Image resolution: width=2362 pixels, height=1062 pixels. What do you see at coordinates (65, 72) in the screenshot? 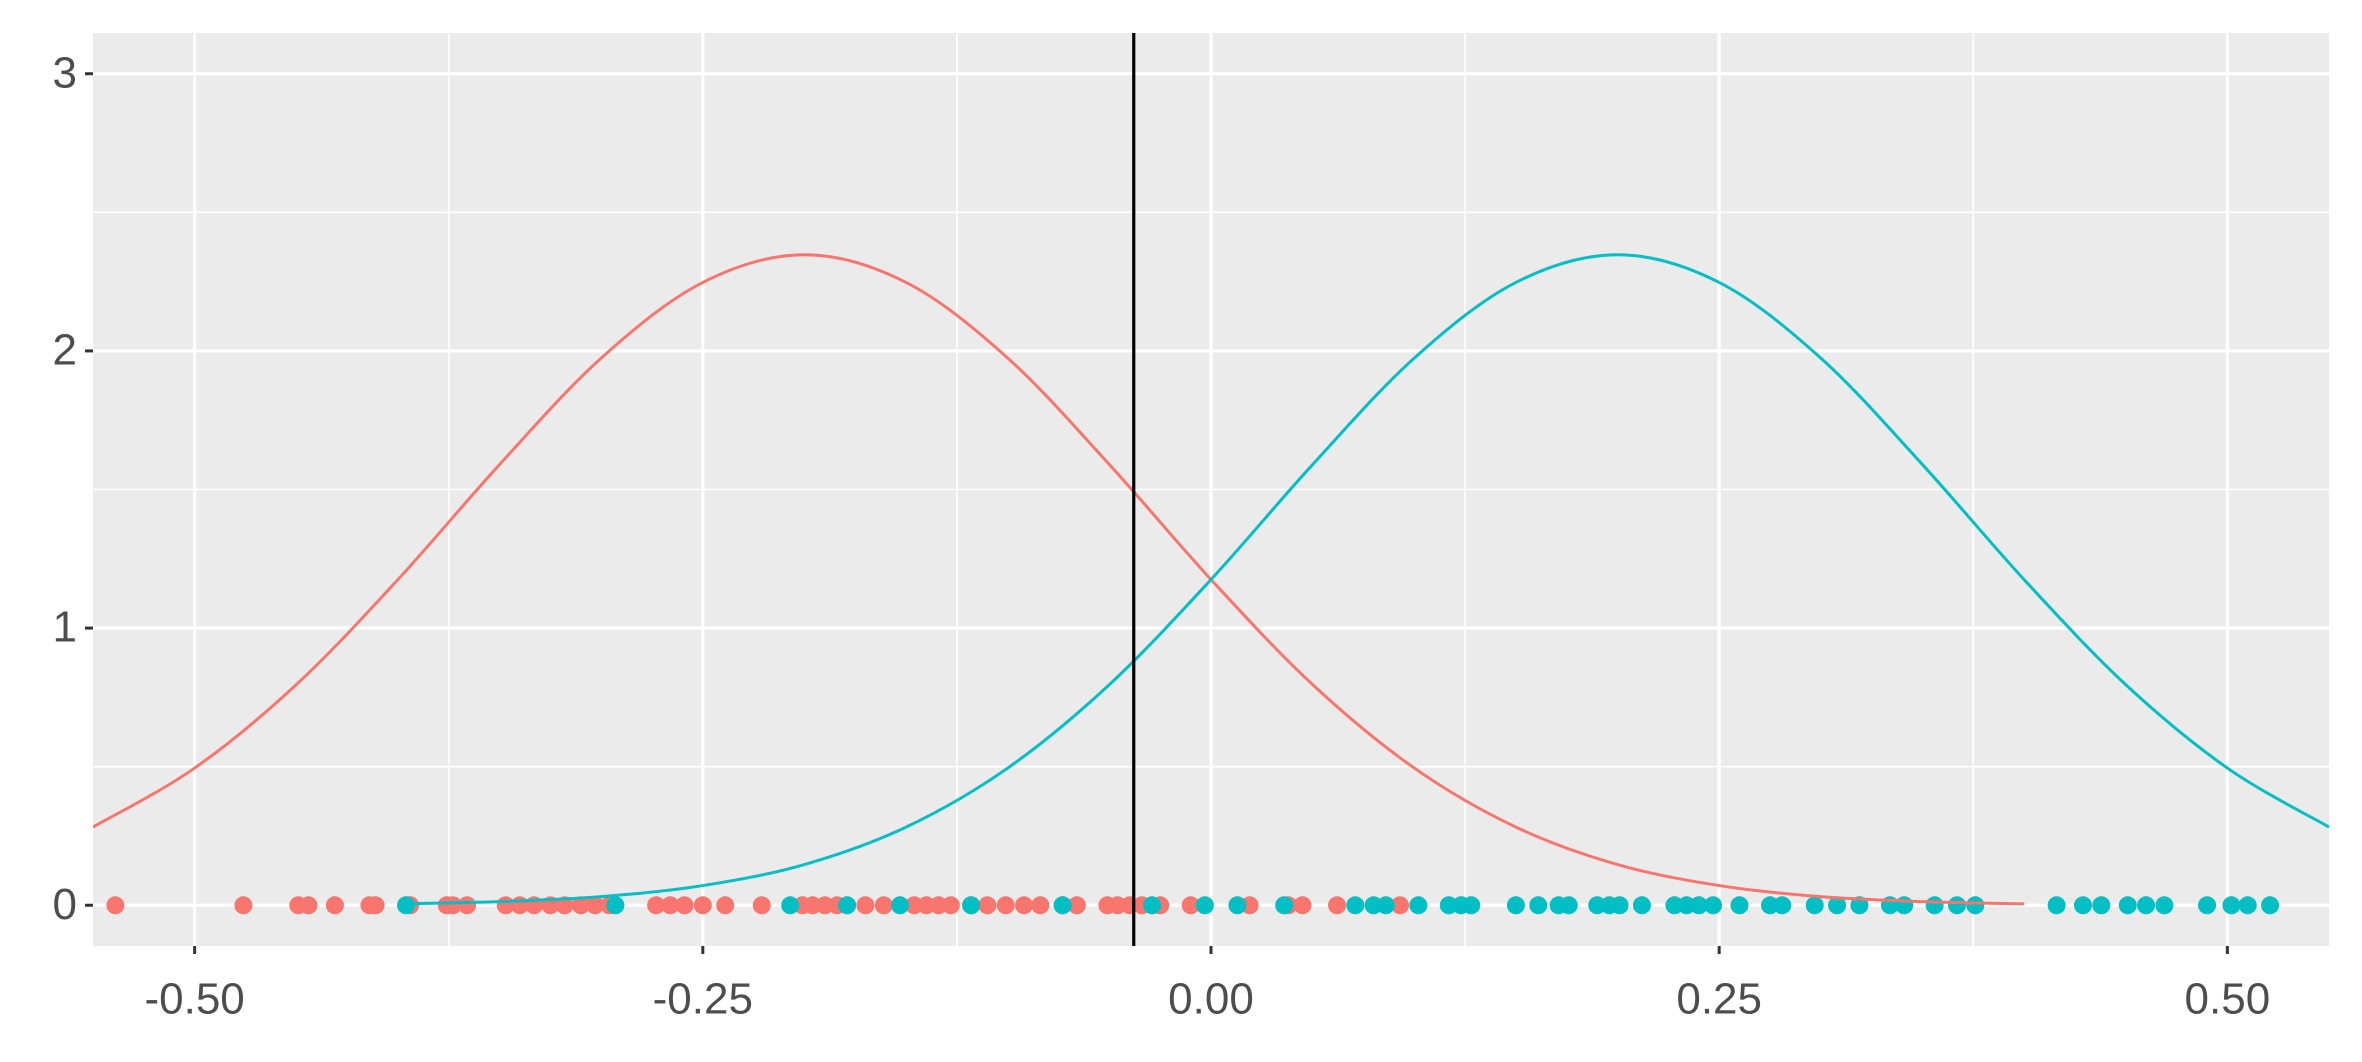
I see `y-tick-label: 3` at bounding box center [65, 72].